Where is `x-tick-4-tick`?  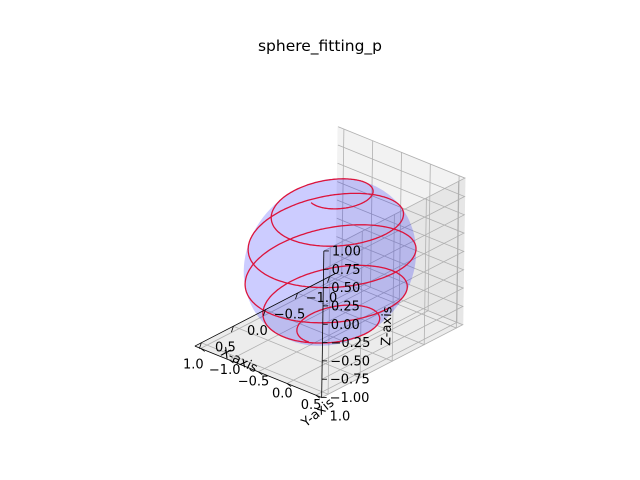 x-tick-4-tick is located at coordinates (200, 345).